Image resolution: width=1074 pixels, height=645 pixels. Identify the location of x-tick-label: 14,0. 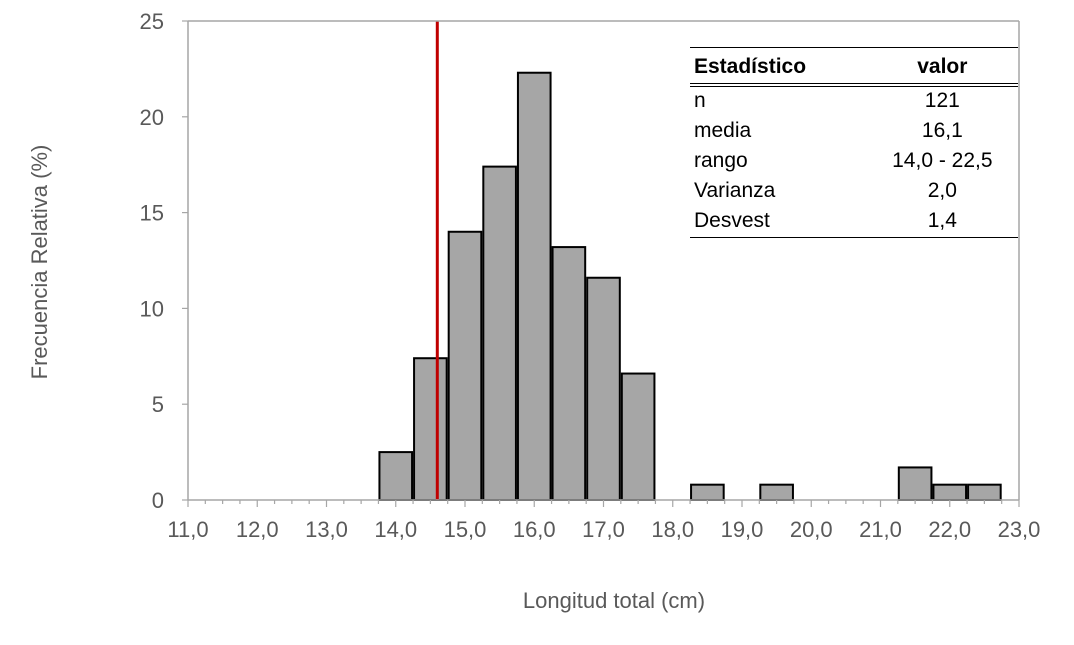
(395, 529).